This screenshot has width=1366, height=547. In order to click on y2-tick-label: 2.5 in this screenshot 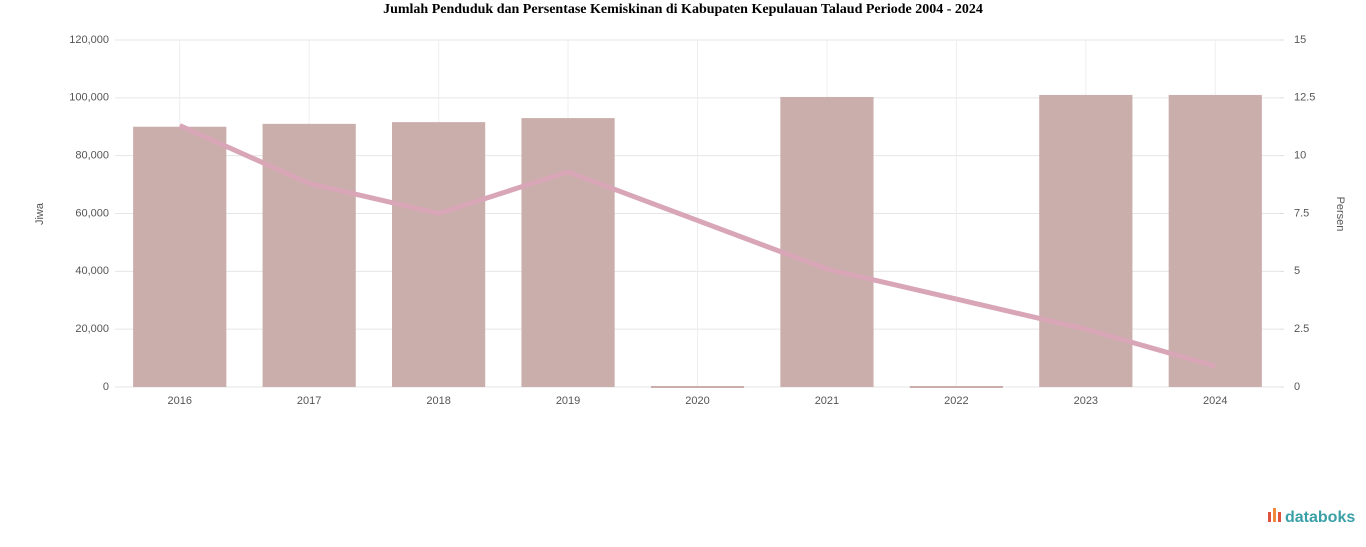, I will do `click(1301, 329)`.